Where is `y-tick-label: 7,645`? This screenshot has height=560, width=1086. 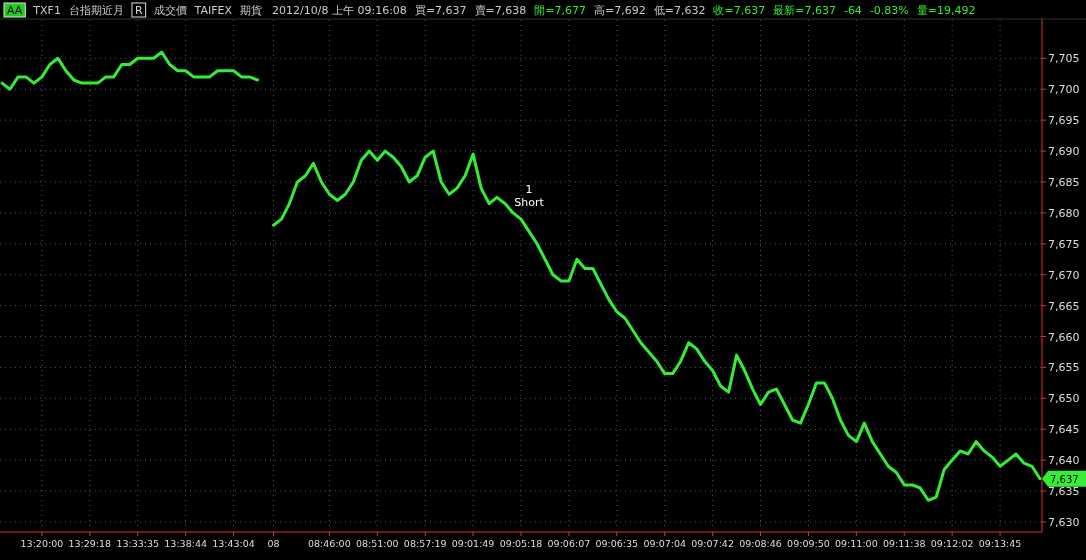
y-tick-label: 7,645 is located at coordinates (1064, 430).